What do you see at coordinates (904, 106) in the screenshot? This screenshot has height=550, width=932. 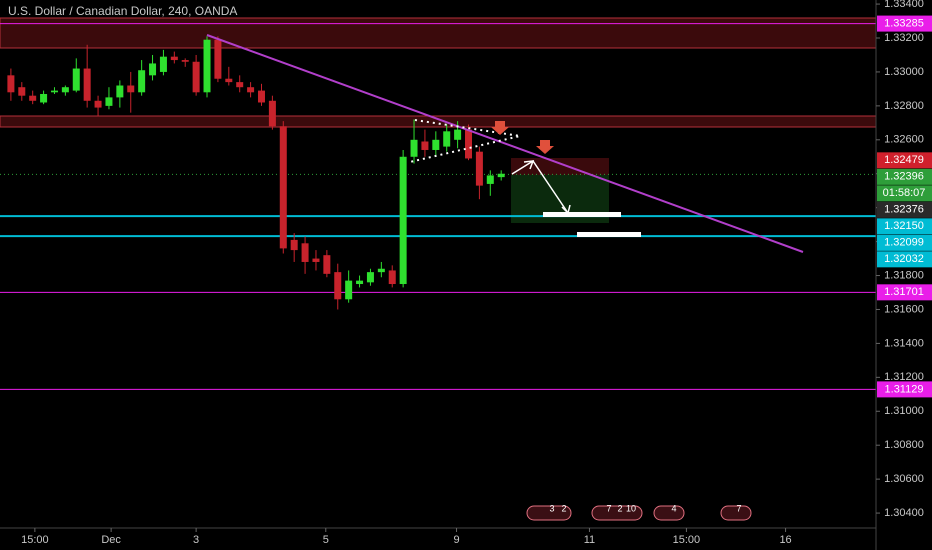 I see `y-tick-label: 1.32800` at bounding box center [904, 106].